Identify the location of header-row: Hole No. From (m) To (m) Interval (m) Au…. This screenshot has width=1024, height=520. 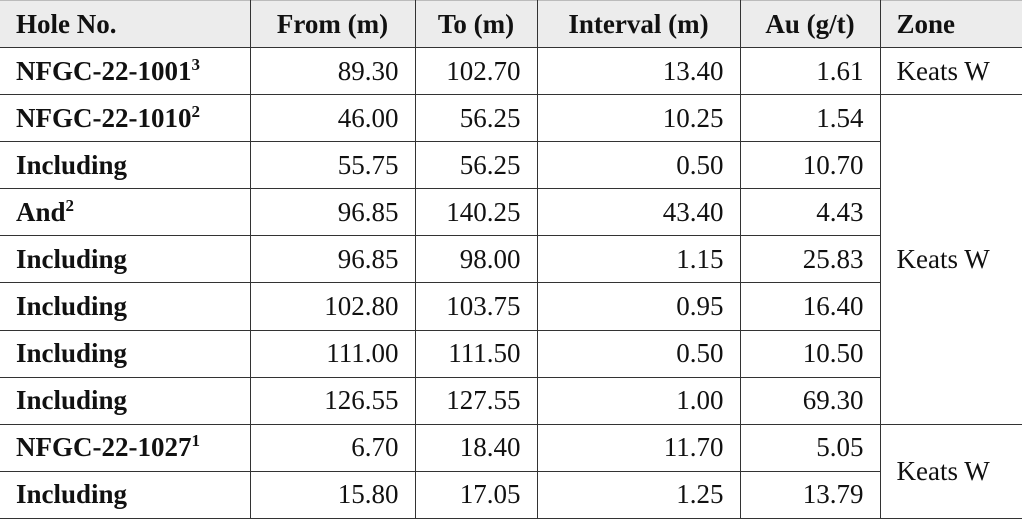
(511, 24).